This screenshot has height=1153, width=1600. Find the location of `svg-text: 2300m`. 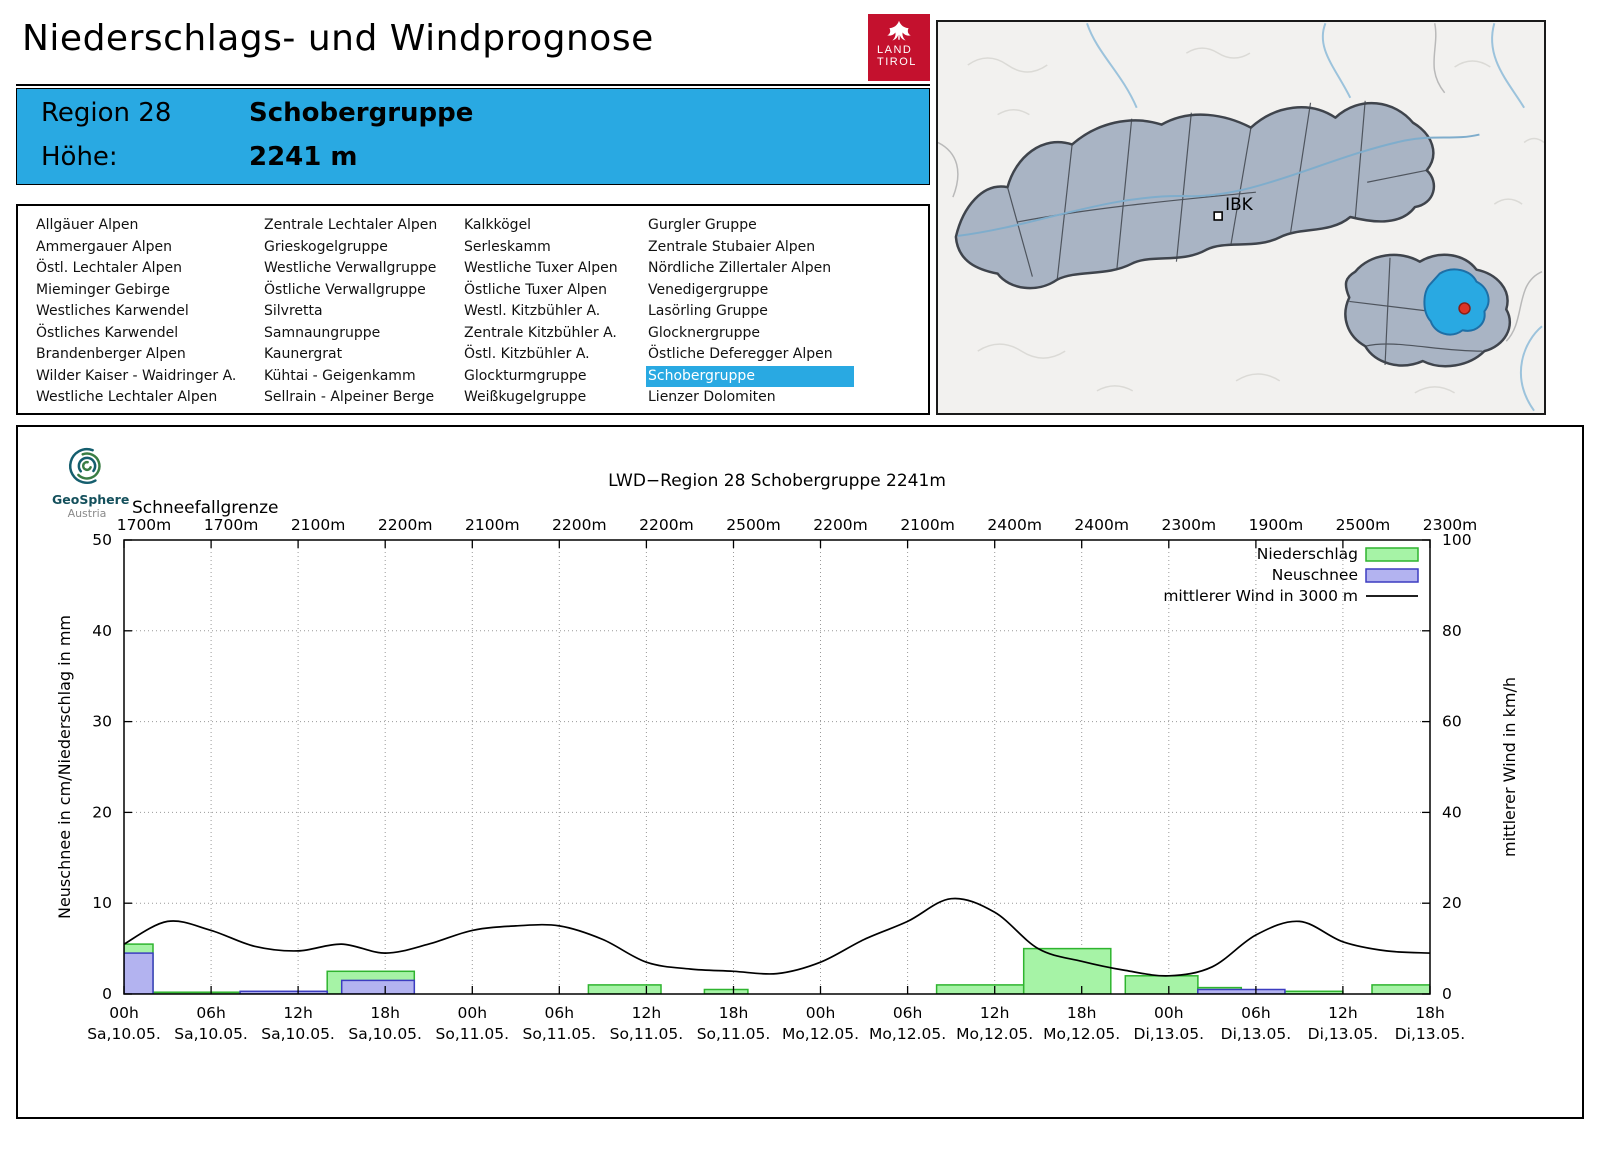

svg-text: 2300m is located at coordinates (1450, 525).